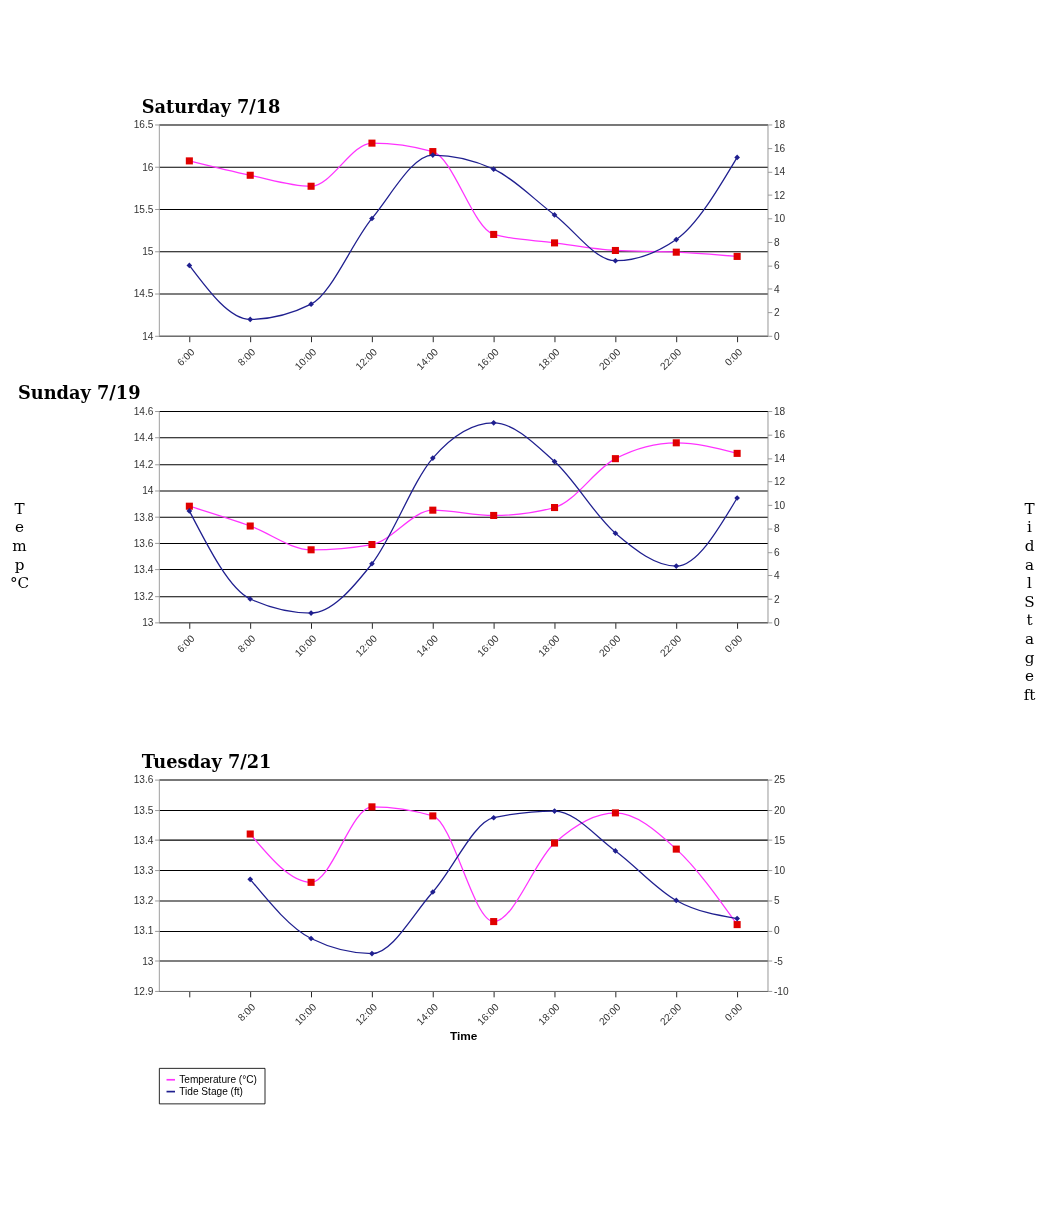 This screenshot has height=1220, width=1044. What do you see at coordinates (143, 991) in the screenshot?
I see `y-tick-label: 12.9` at bounding box center [143, 991].